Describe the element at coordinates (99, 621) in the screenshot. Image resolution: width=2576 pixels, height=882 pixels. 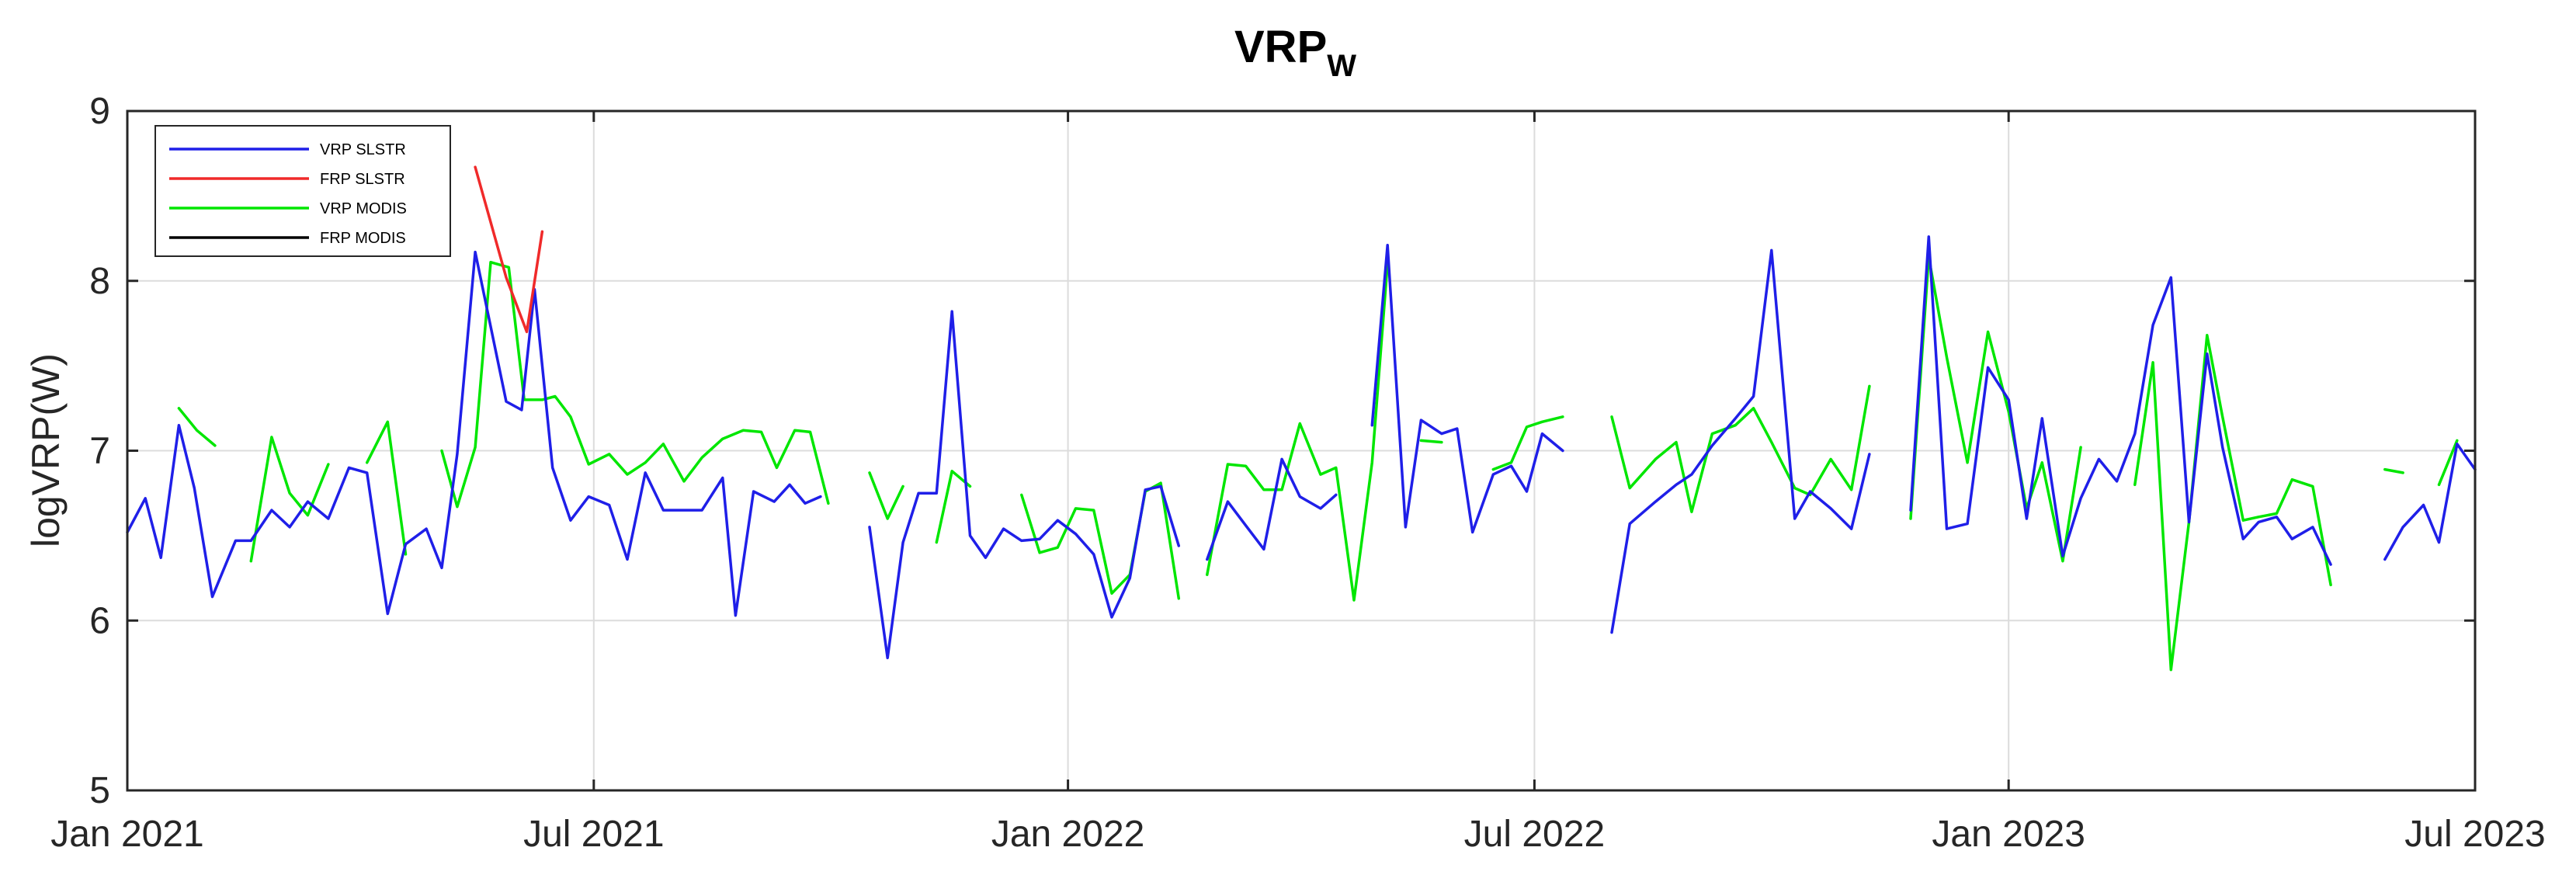
I see `y-tick-label: 6` at that location.